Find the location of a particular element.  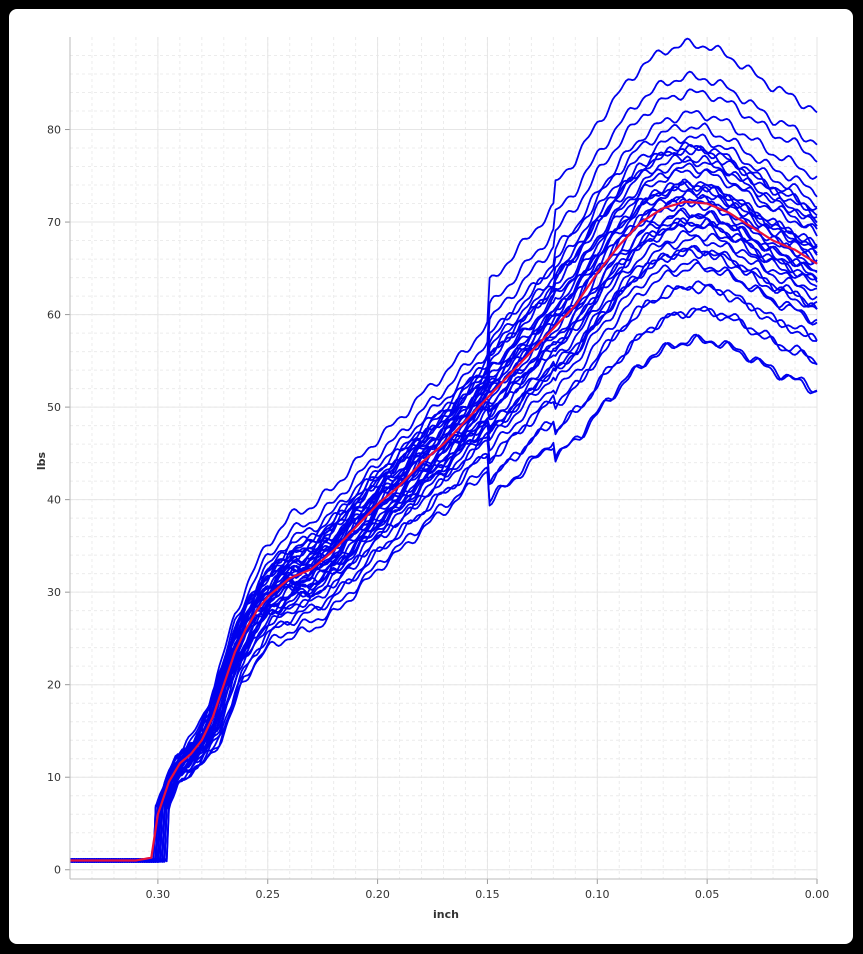

y-tick-label: 30 is located at coordinates (54, 592).